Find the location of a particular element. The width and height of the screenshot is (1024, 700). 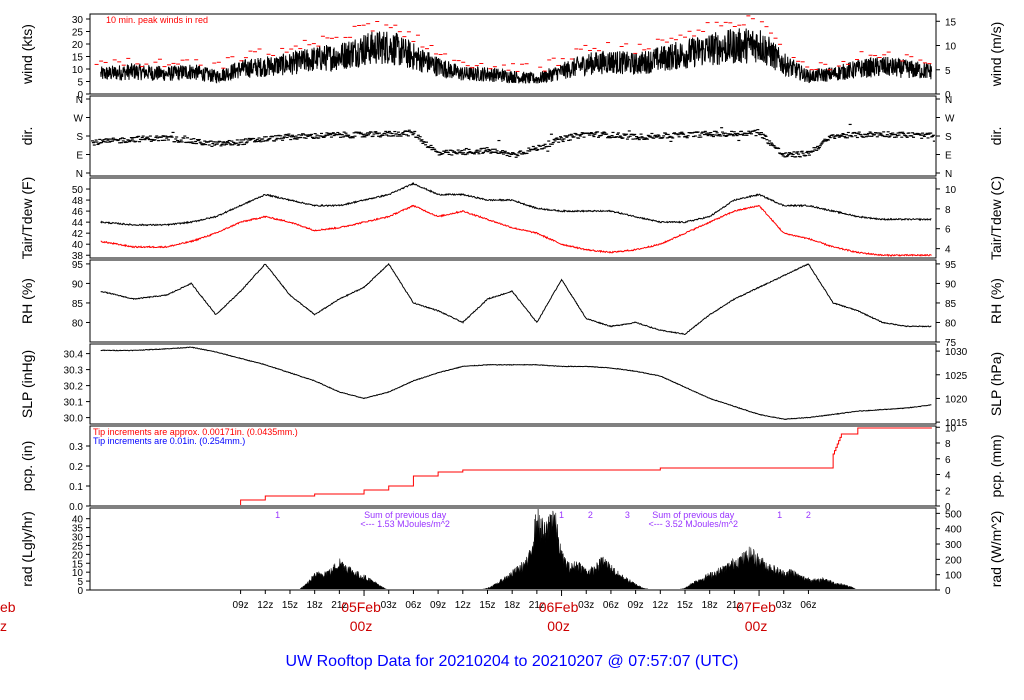

ylabel-left: RH (%) is located at coordinates (27, 301).